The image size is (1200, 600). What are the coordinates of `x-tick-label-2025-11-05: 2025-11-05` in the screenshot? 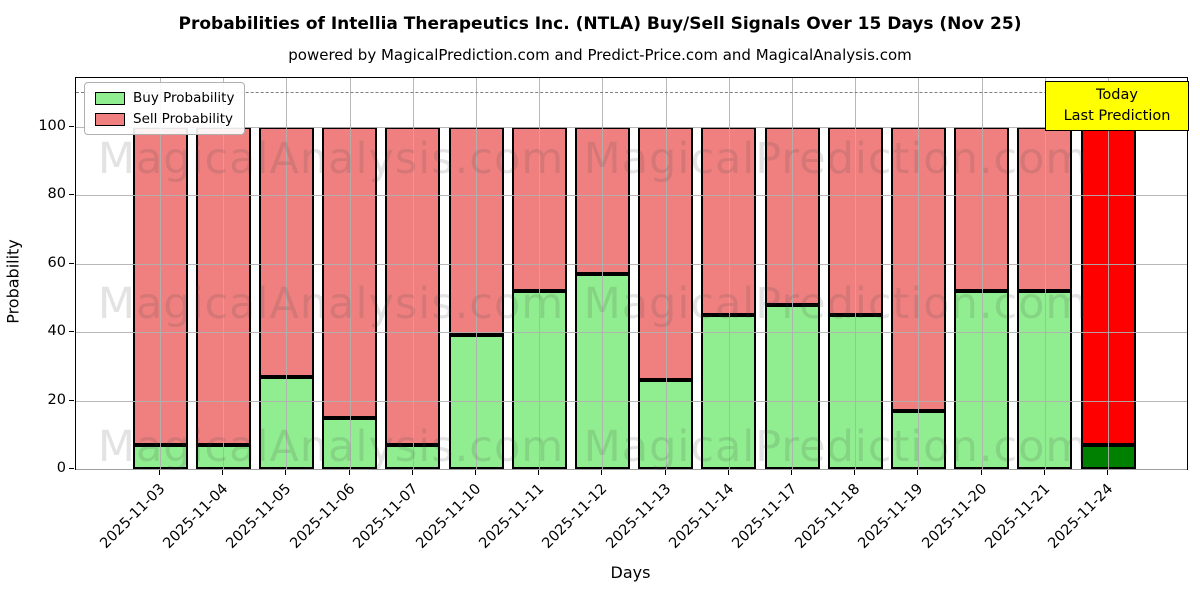 It's located at (259, 516).